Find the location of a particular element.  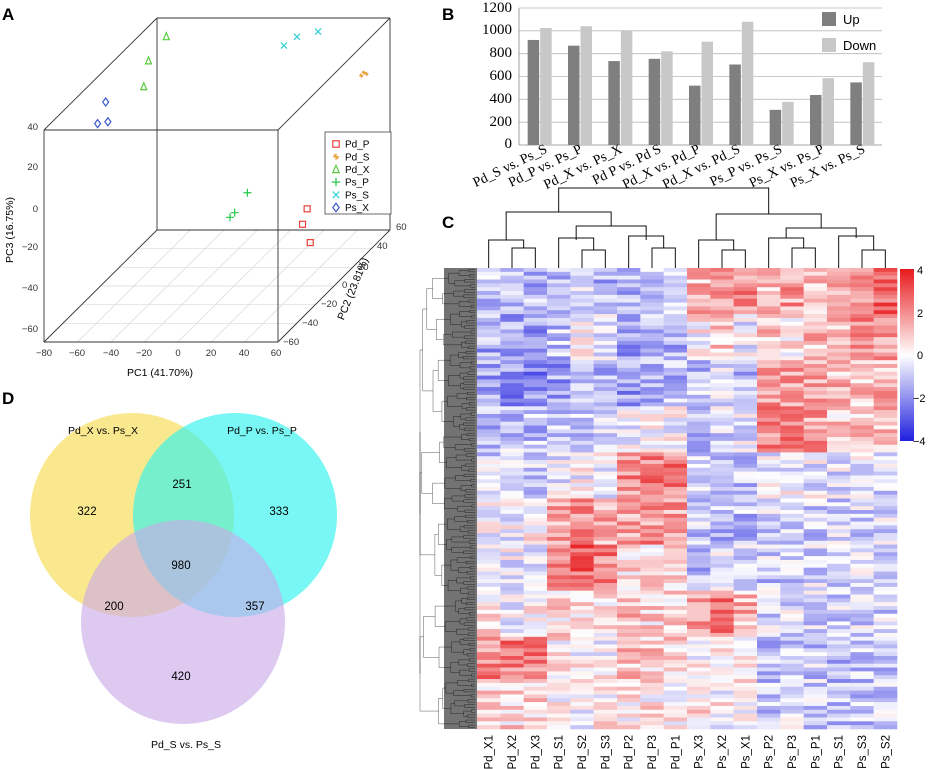

bar-down is located at coordinates (546, 86).